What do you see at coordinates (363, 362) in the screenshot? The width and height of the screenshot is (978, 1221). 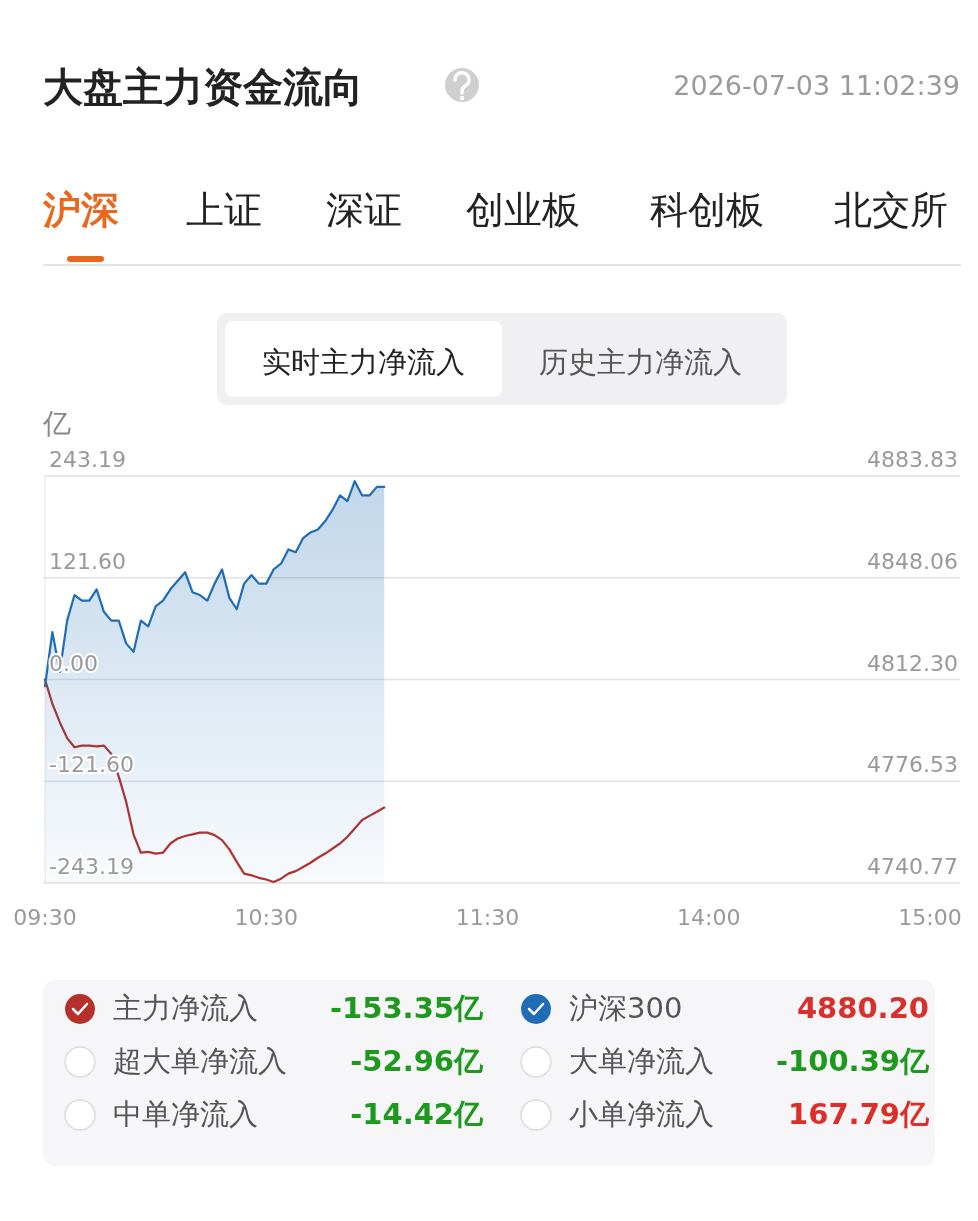 I see `text: 实时主力净流入` at bounding box center [363, 362].